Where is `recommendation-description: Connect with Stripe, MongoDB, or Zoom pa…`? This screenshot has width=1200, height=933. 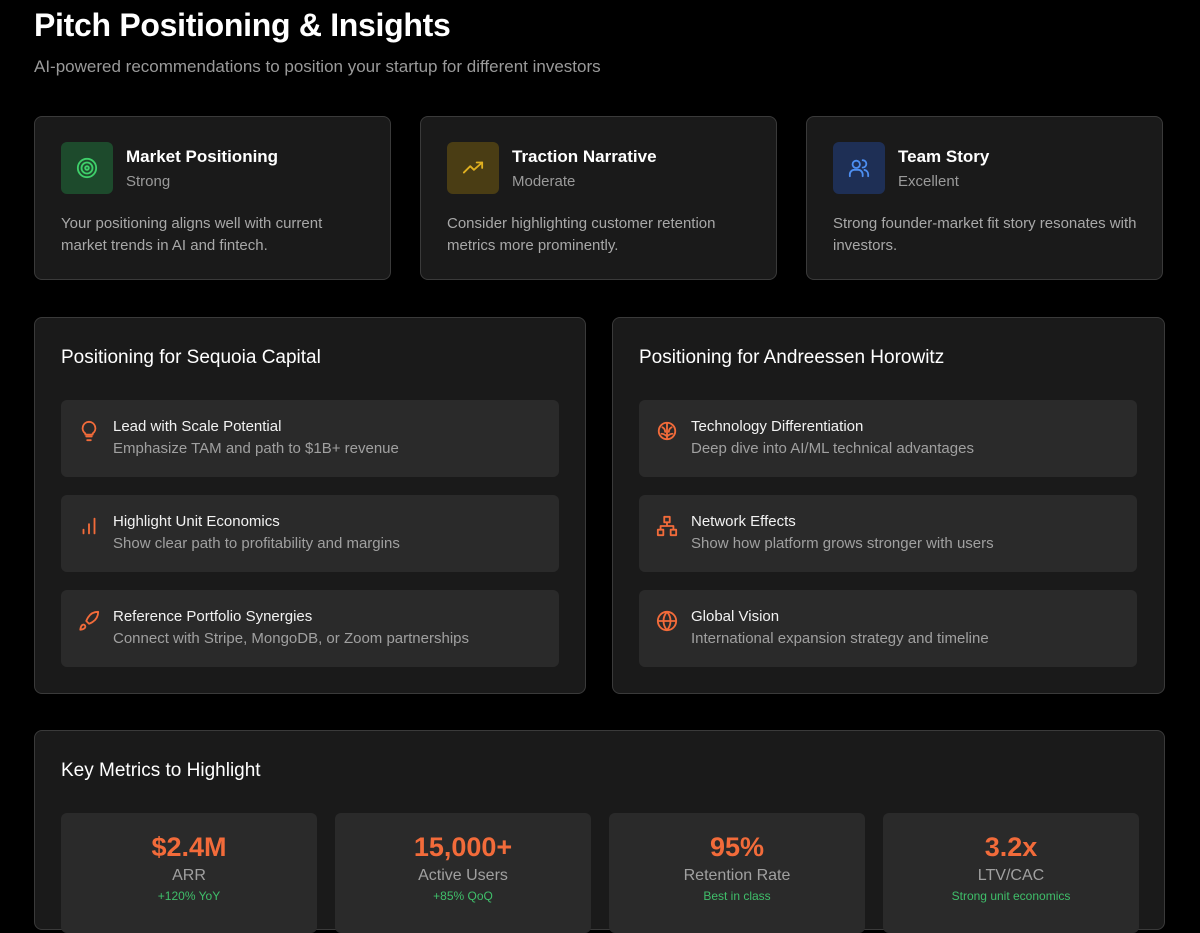
recommendation-description: Connect with Stripe, MongoDB, or Zoom pa… is located at coordinates (291, 638).